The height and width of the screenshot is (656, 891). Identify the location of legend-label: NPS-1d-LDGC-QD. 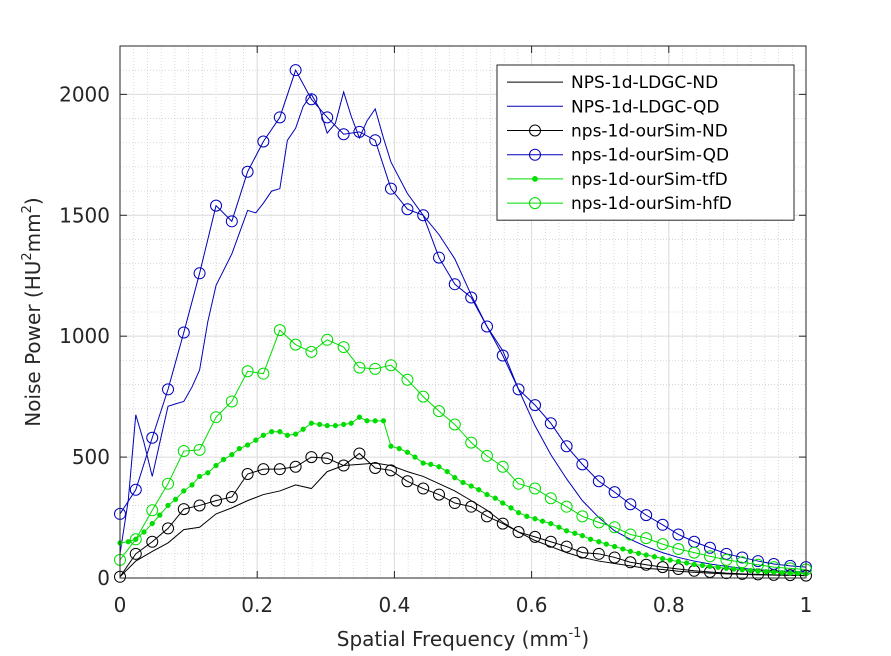
(645, 107).